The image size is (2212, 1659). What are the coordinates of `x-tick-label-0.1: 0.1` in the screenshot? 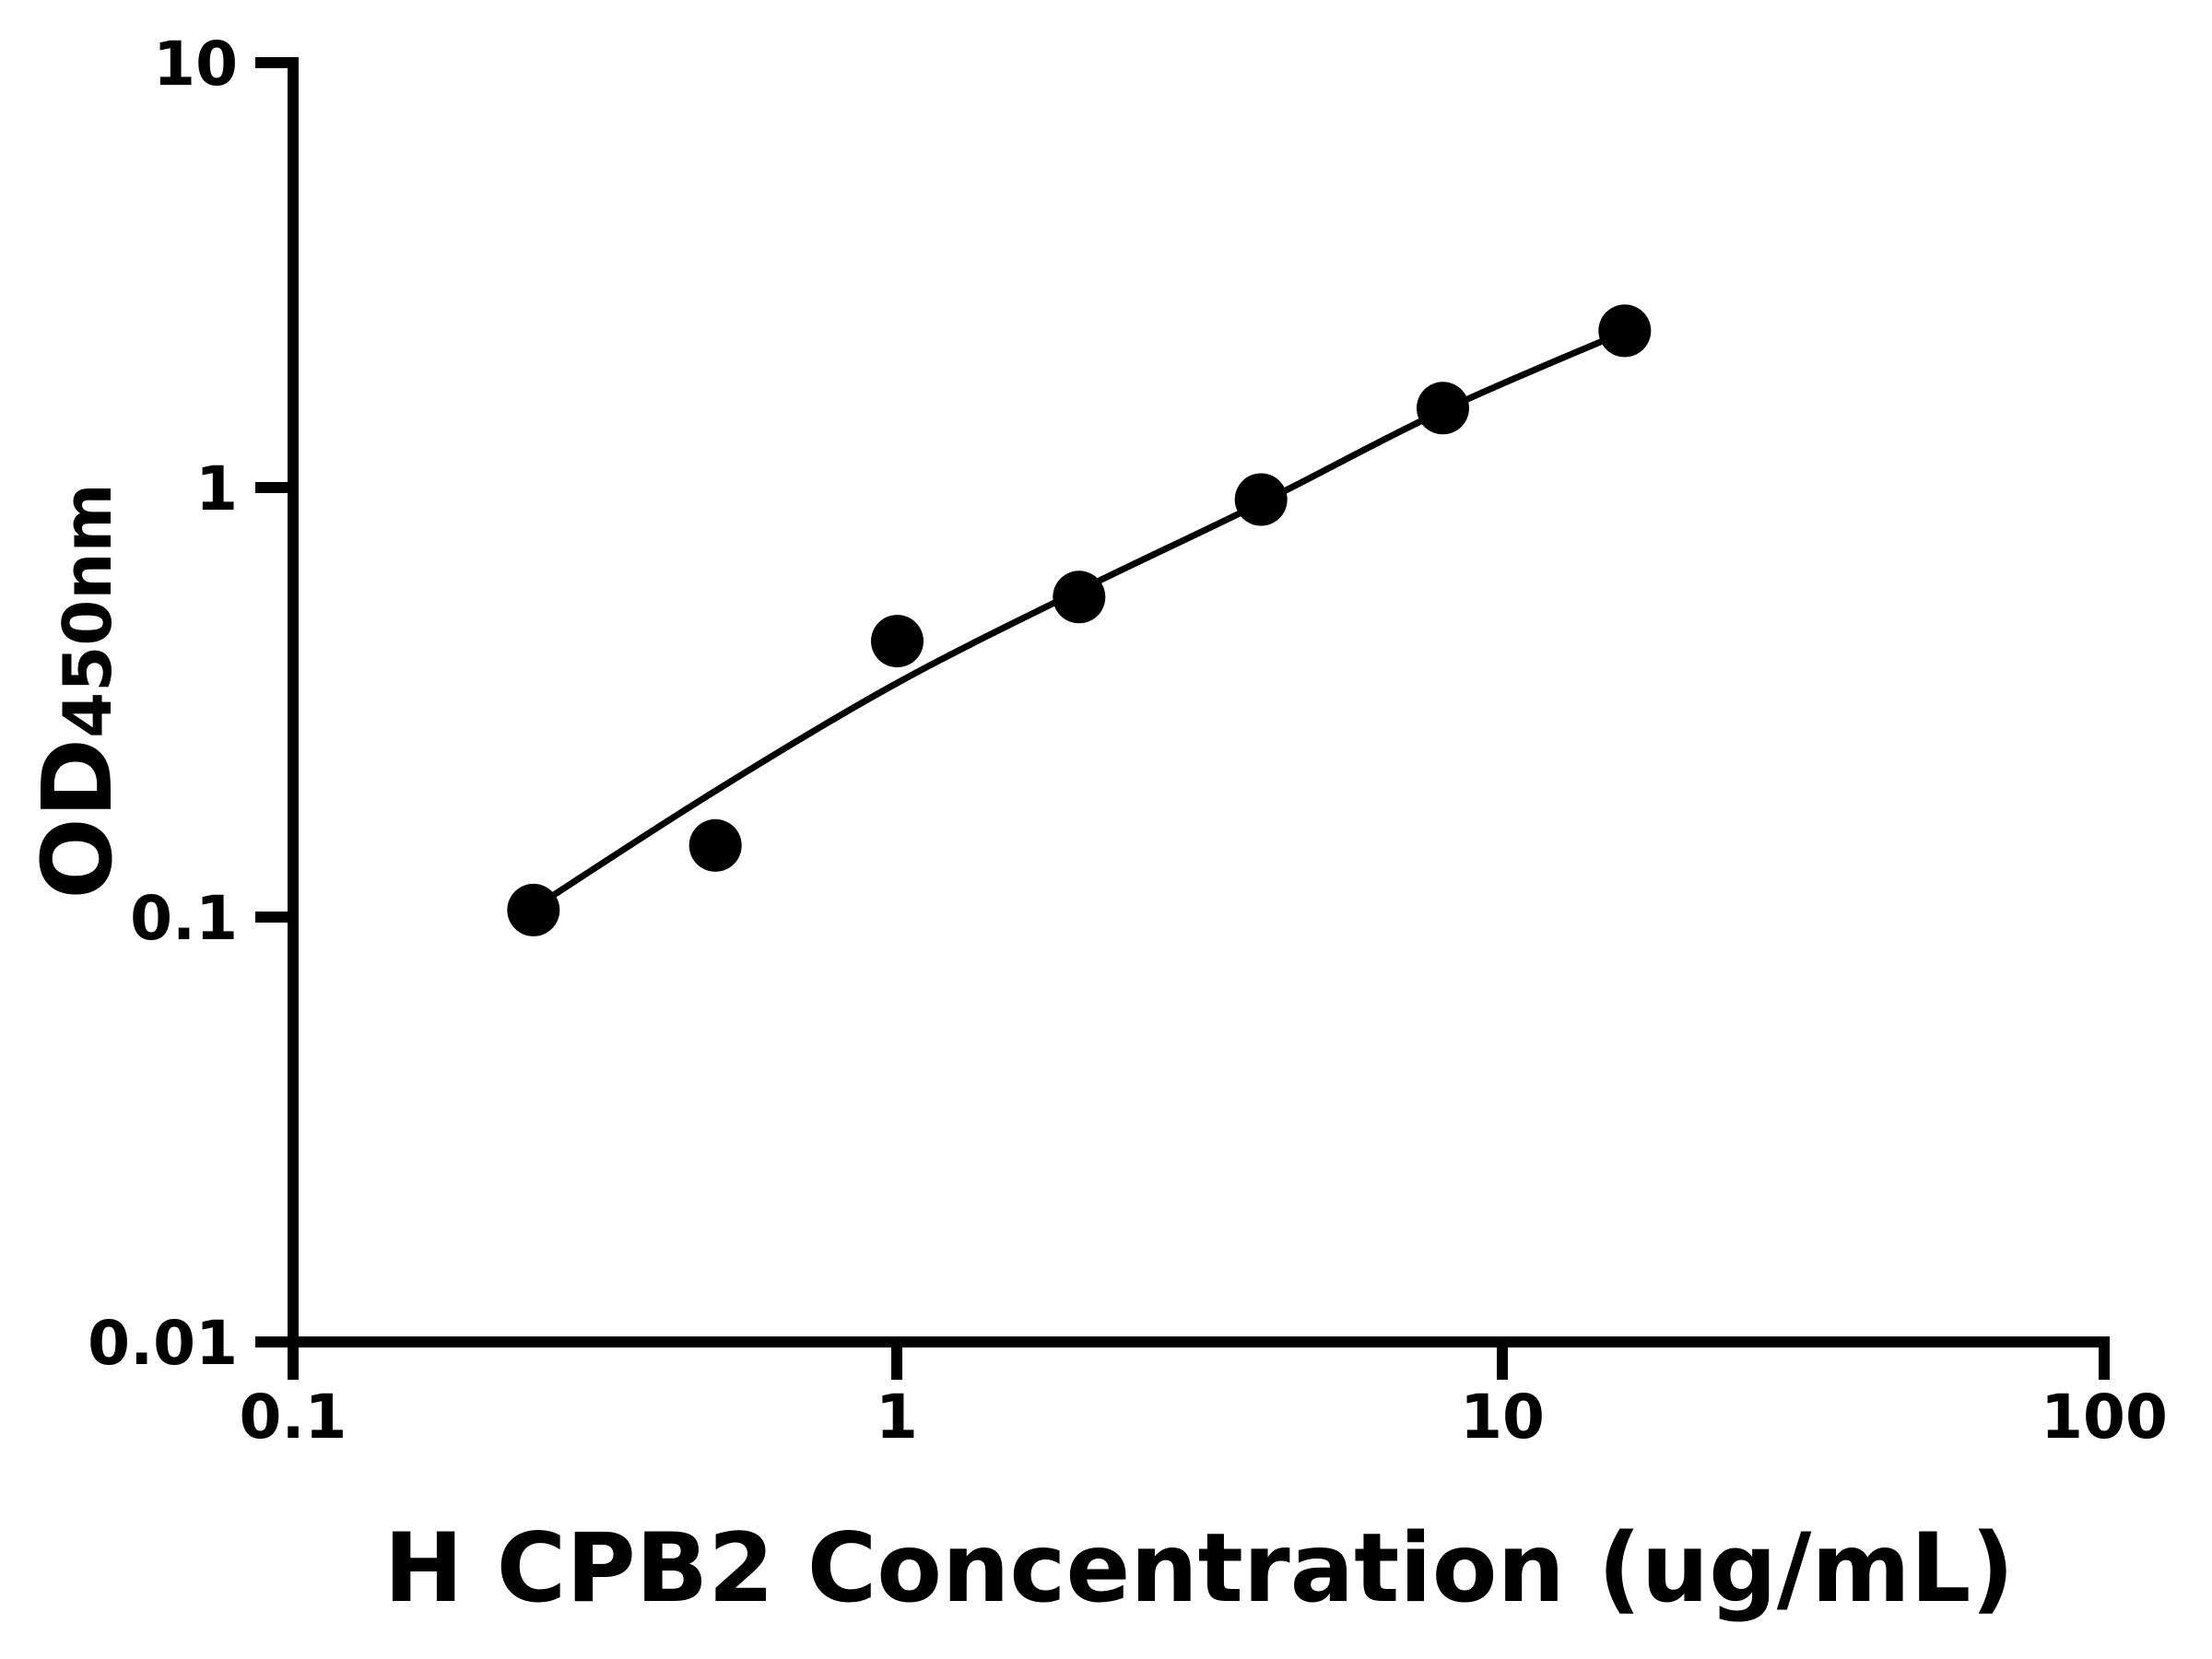 It's located at (293, 1417).